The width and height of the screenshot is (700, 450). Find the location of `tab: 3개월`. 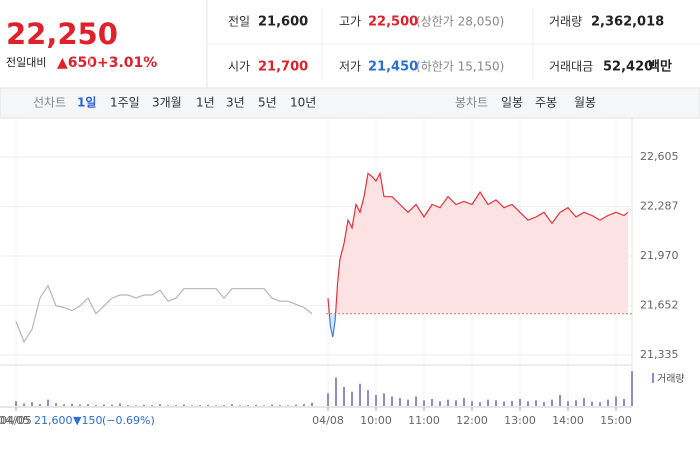

tab: 3개월 is located at coordinates (167, 103).